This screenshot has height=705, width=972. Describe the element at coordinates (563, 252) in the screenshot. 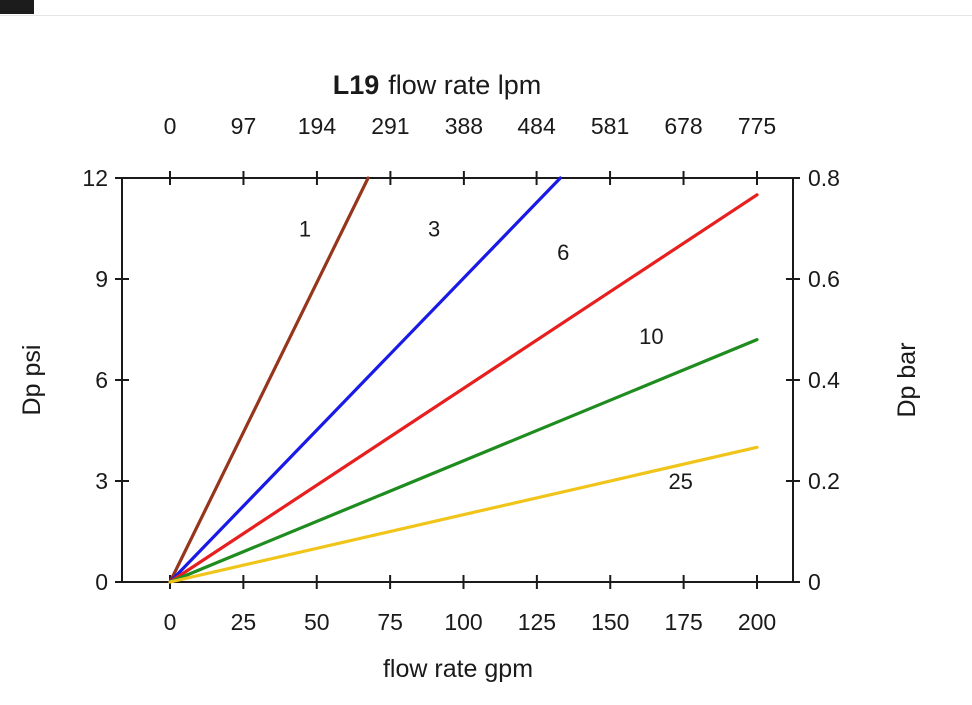

I see `series-label-6: 6` at that location.